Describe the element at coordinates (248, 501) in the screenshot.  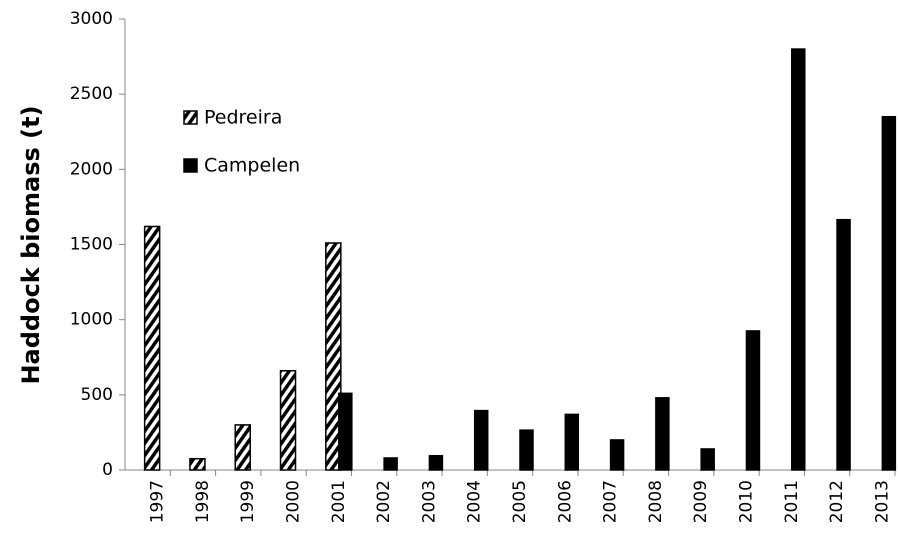
I see `x-tick-label: 1999` at that location.